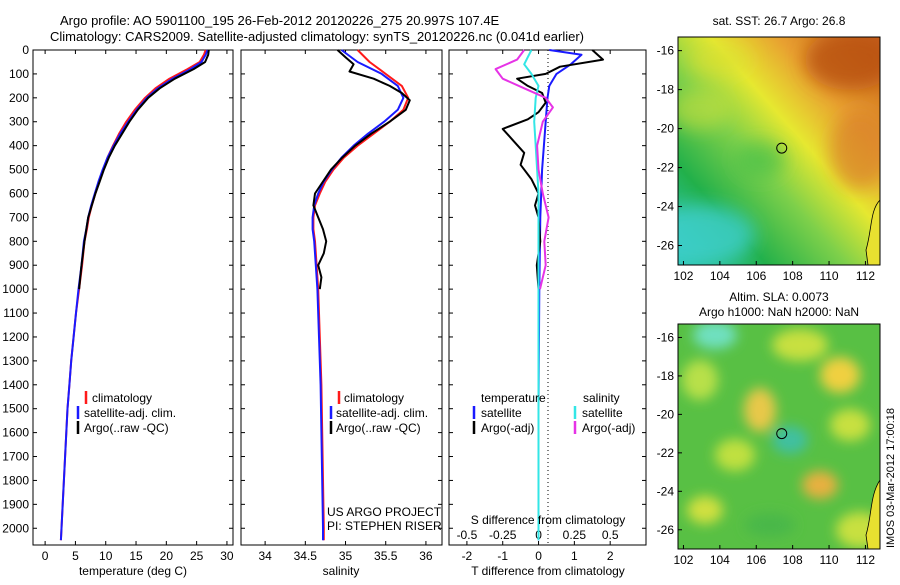 The height and width of the screenshot is (585, 900). What do you see at coordinates (346, 556) in the screenshot?
I see `x-tick-label: 35` at bounding box center [346, 556].